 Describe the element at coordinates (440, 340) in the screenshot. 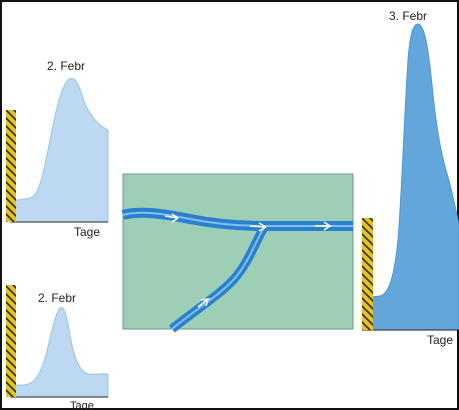

I see `hydrograph-right-axis-label: Tage` at that location.